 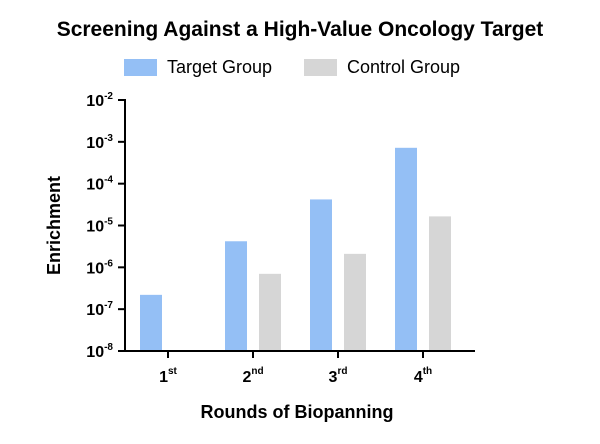 What do you see at coordinates (404, 67) in the screenshot?
I see `legend-label-control: Control Group` at bounding box center [404, 67].